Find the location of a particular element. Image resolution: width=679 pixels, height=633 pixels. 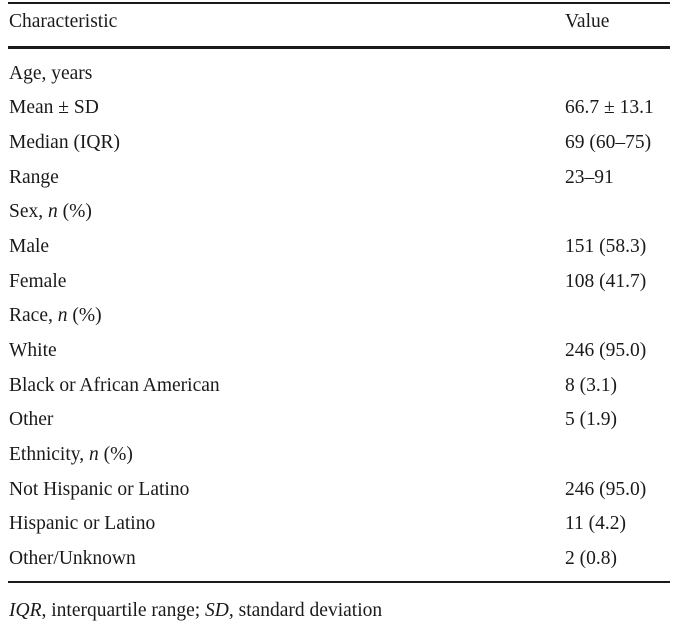

footnote-abbr-iqr: IQR is located at coordinates (25, 610).